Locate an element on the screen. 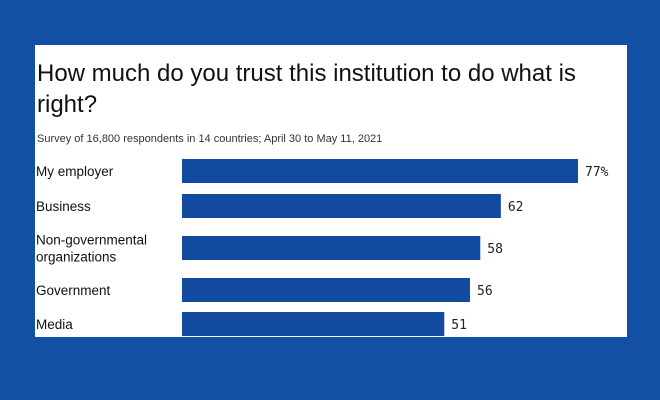 The height and width of the screenshot is (400, 660). category-label: My employer is located at coordinates (75, 171).